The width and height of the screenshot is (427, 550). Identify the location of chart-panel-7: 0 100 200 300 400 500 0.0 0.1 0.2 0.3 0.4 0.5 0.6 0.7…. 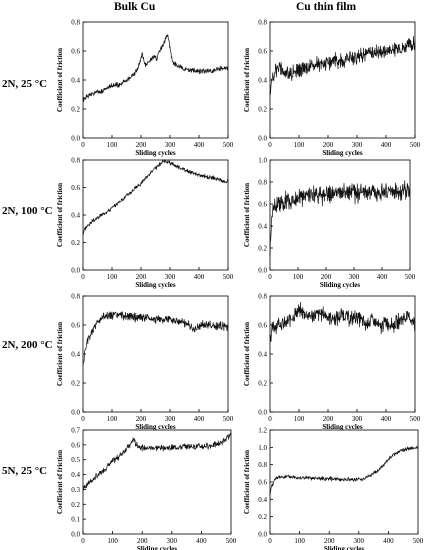
(146, 488).